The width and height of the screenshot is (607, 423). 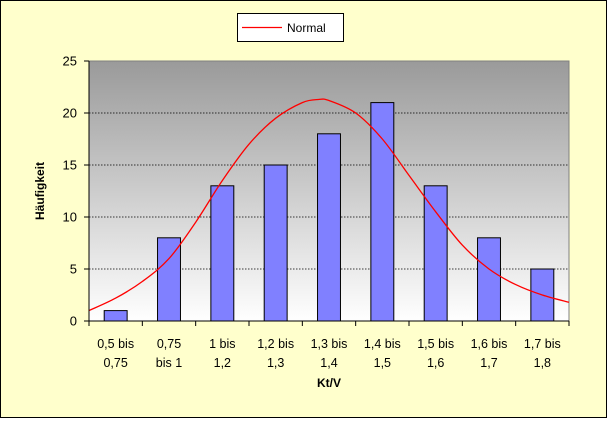 I want to click on x-category-label-3-line-0: 1,2 bis, so click(x=275, y=344).